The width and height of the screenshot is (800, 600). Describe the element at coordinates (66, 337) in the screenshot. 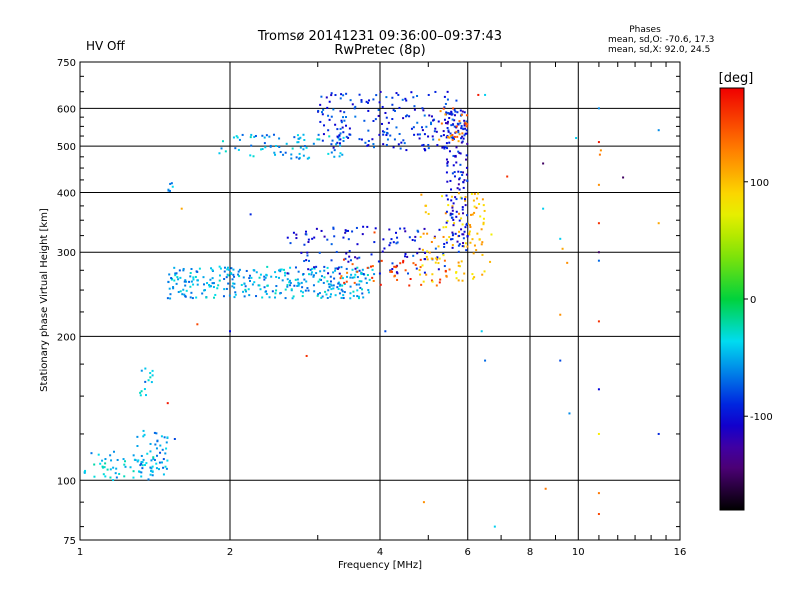

I see `y-tick-label: 200` at that location.